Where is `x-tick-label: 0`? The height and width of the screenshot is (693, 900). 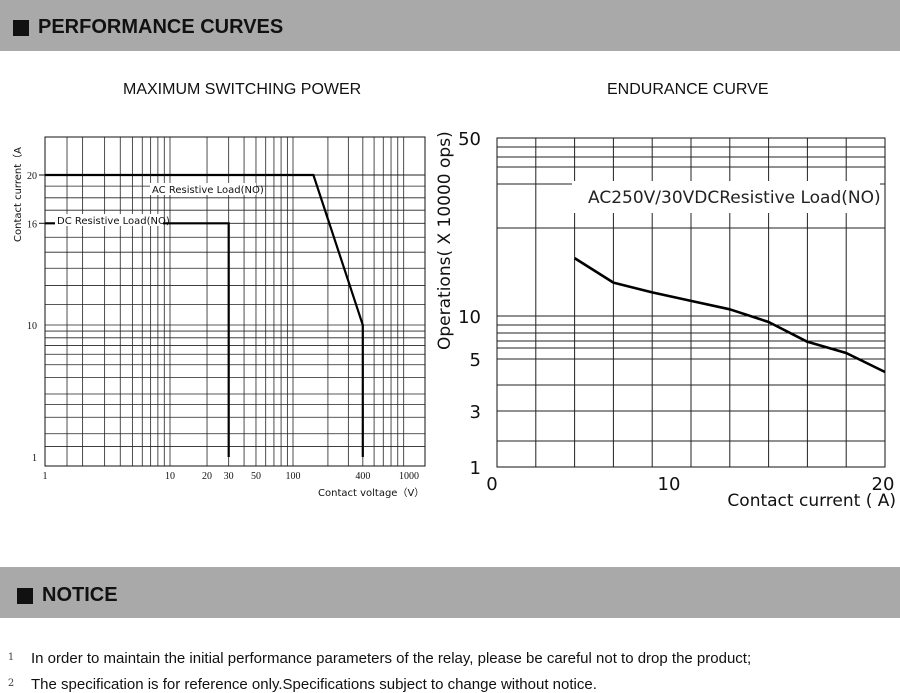 x-tick-label: 0 is located at coordinates (491, 484).